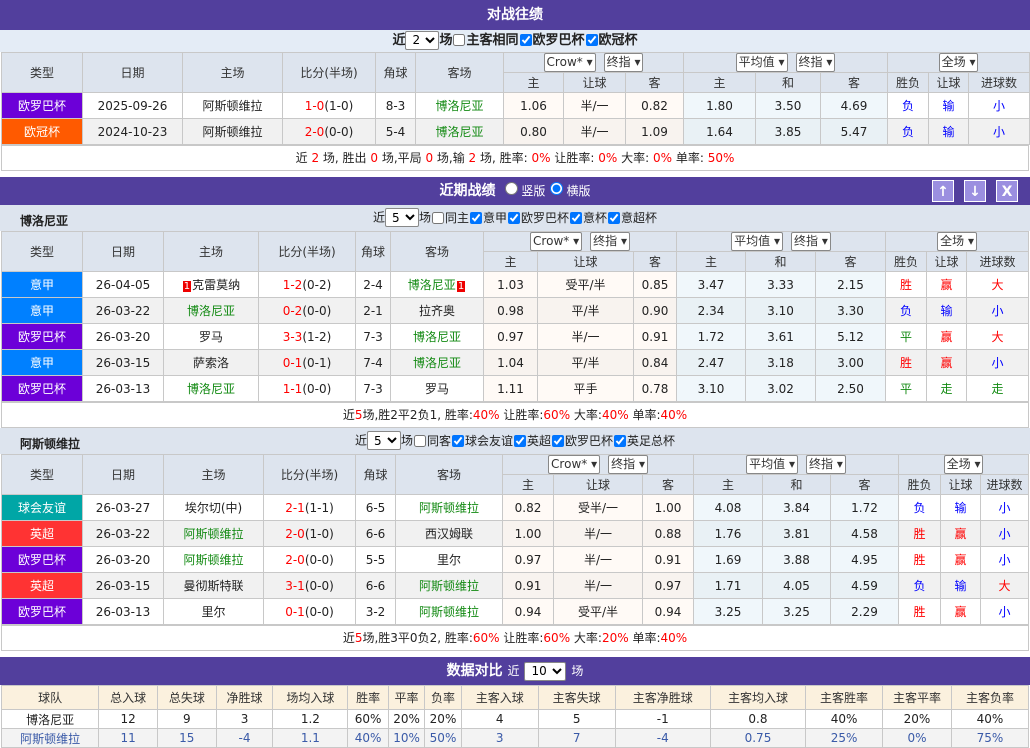 The image size is (1030, 748). What do you see at coordinates (522, 190) in the screenshot?
I see `layout-radio-0: 竖版` at bounding box center [522, 190].